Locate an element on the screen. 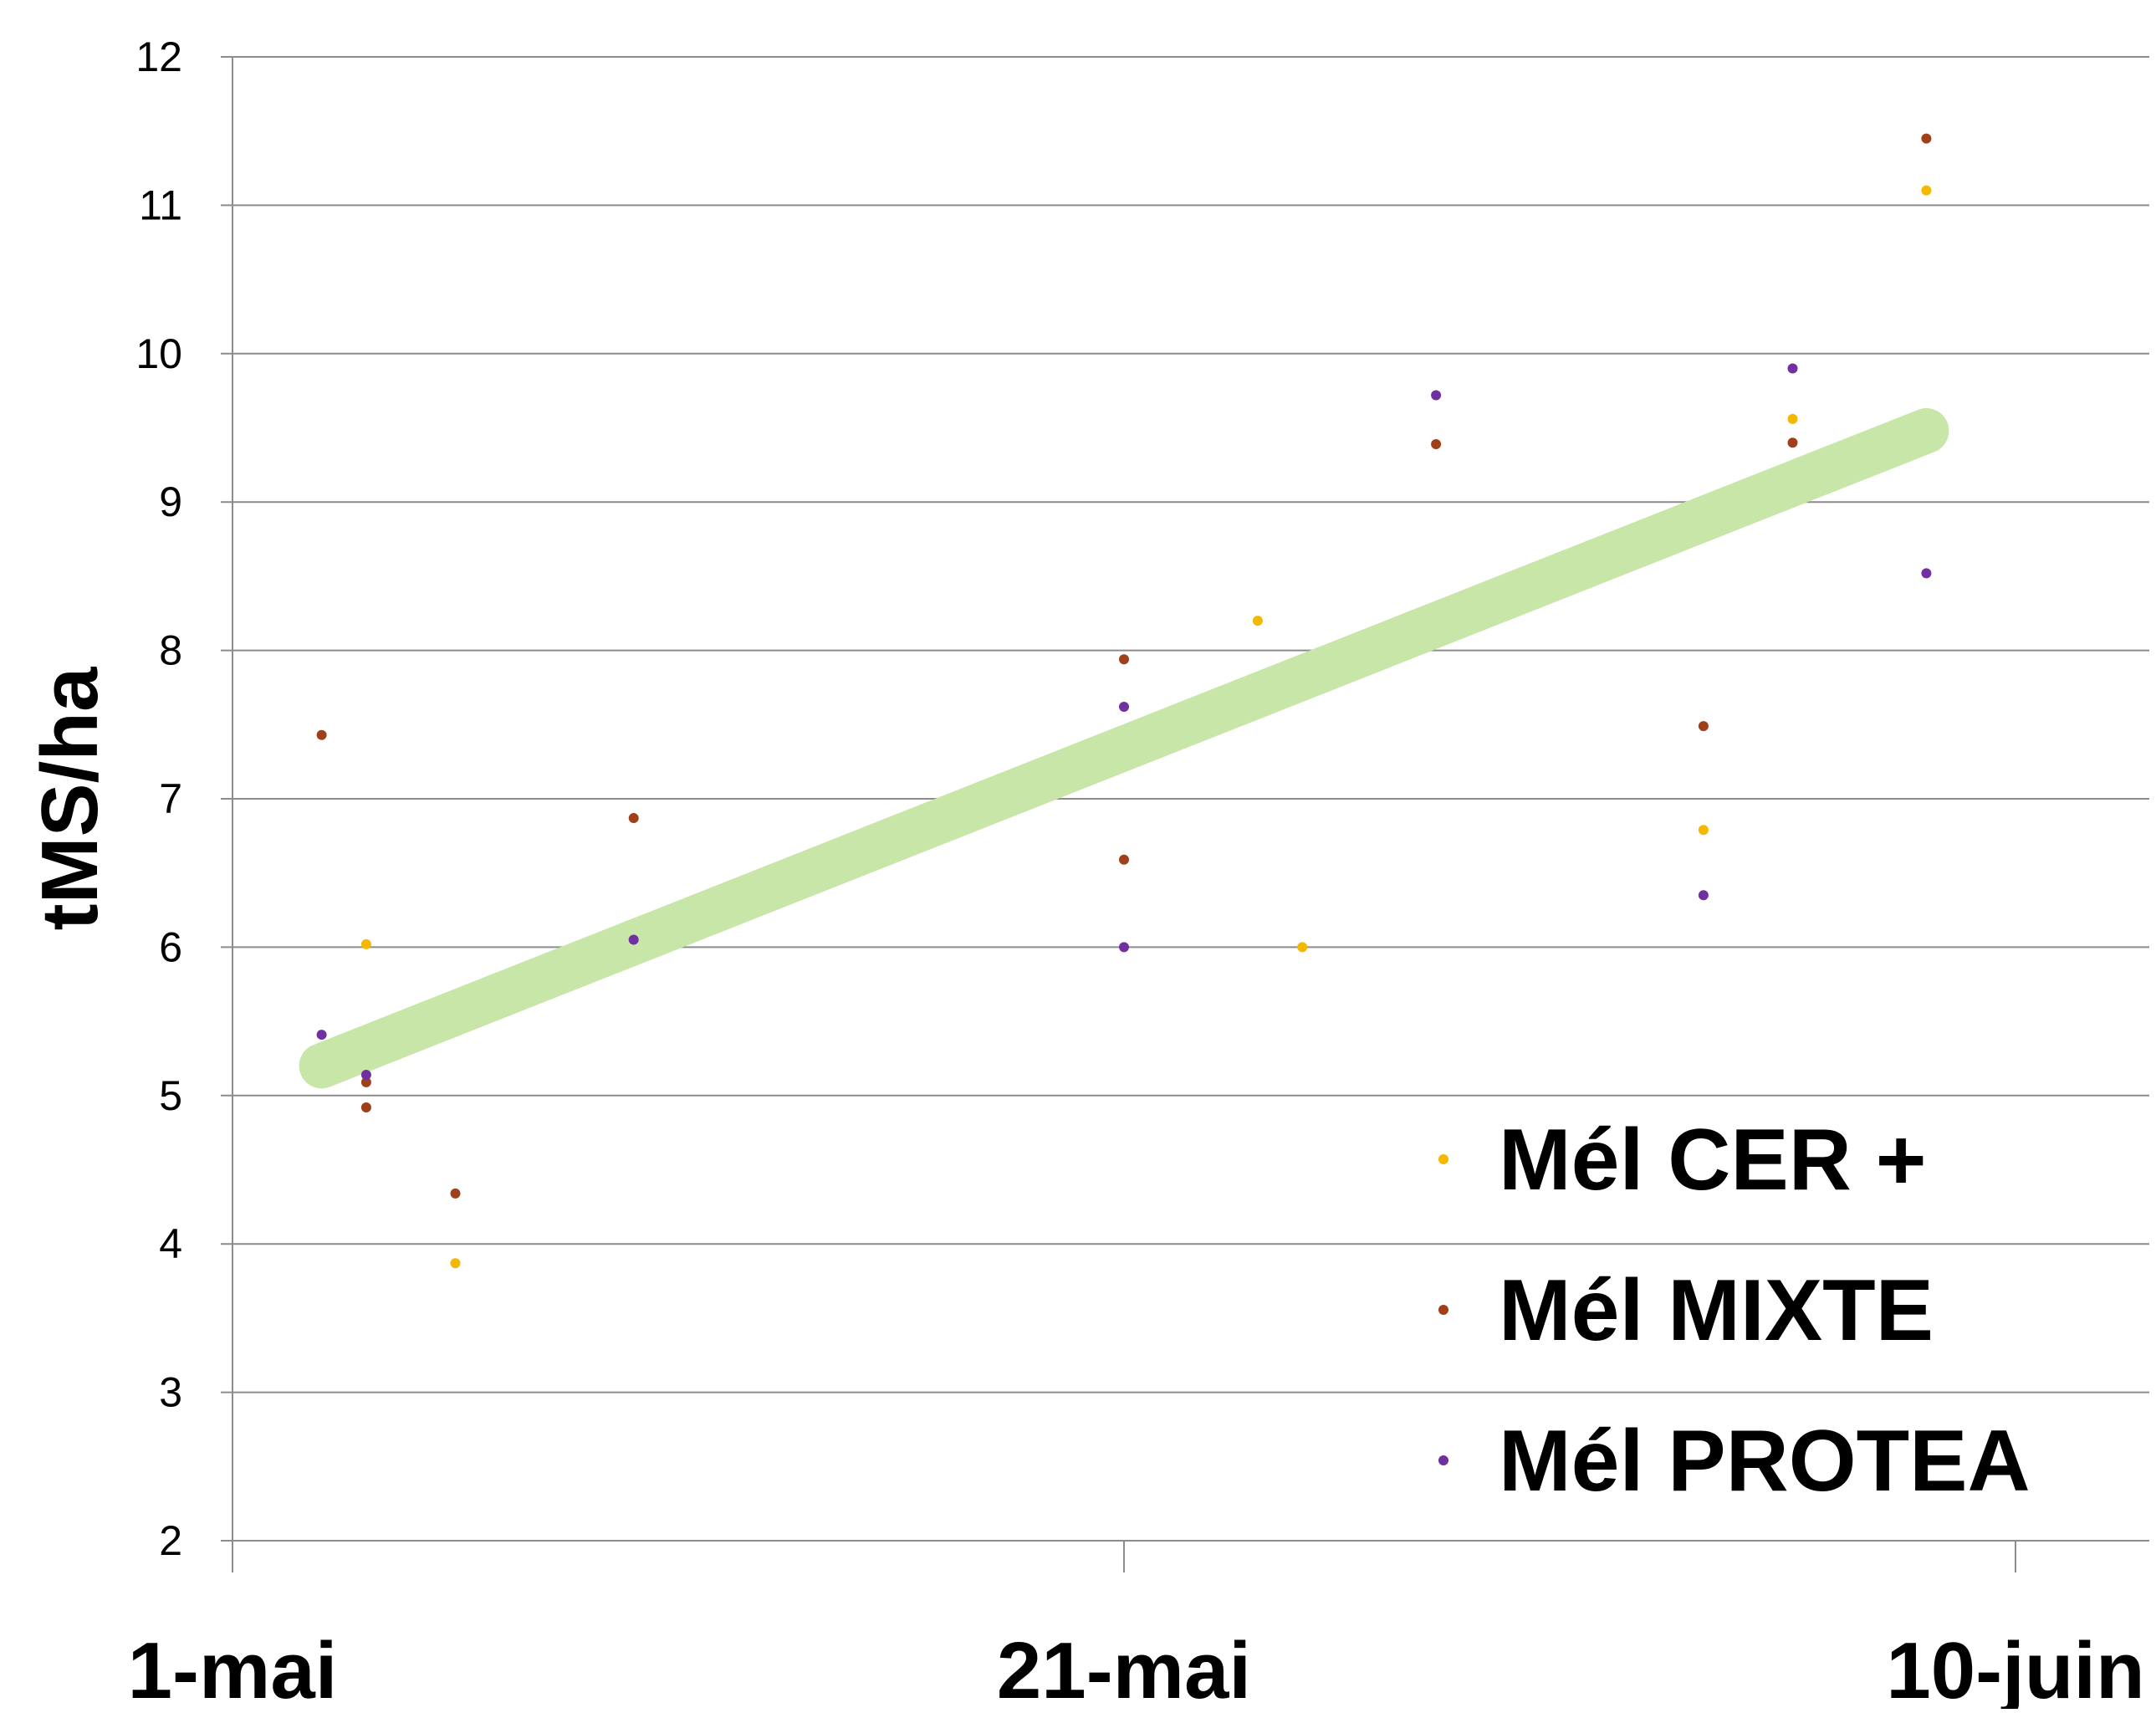 Image resolution: width=2156 pixels, height=1713 pixels. y-tick-label: 11 is located at coordinates (160, 205).